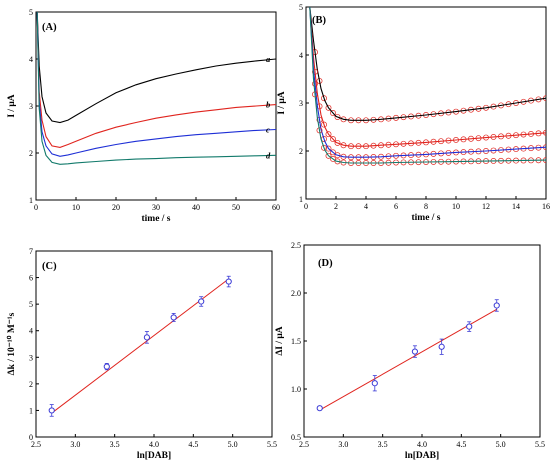 The width and height of the screenshot is (550, 473). Describe the element at coordinates (366, 206) in the screenshot. I see `x-tick-label: 4` at that location.